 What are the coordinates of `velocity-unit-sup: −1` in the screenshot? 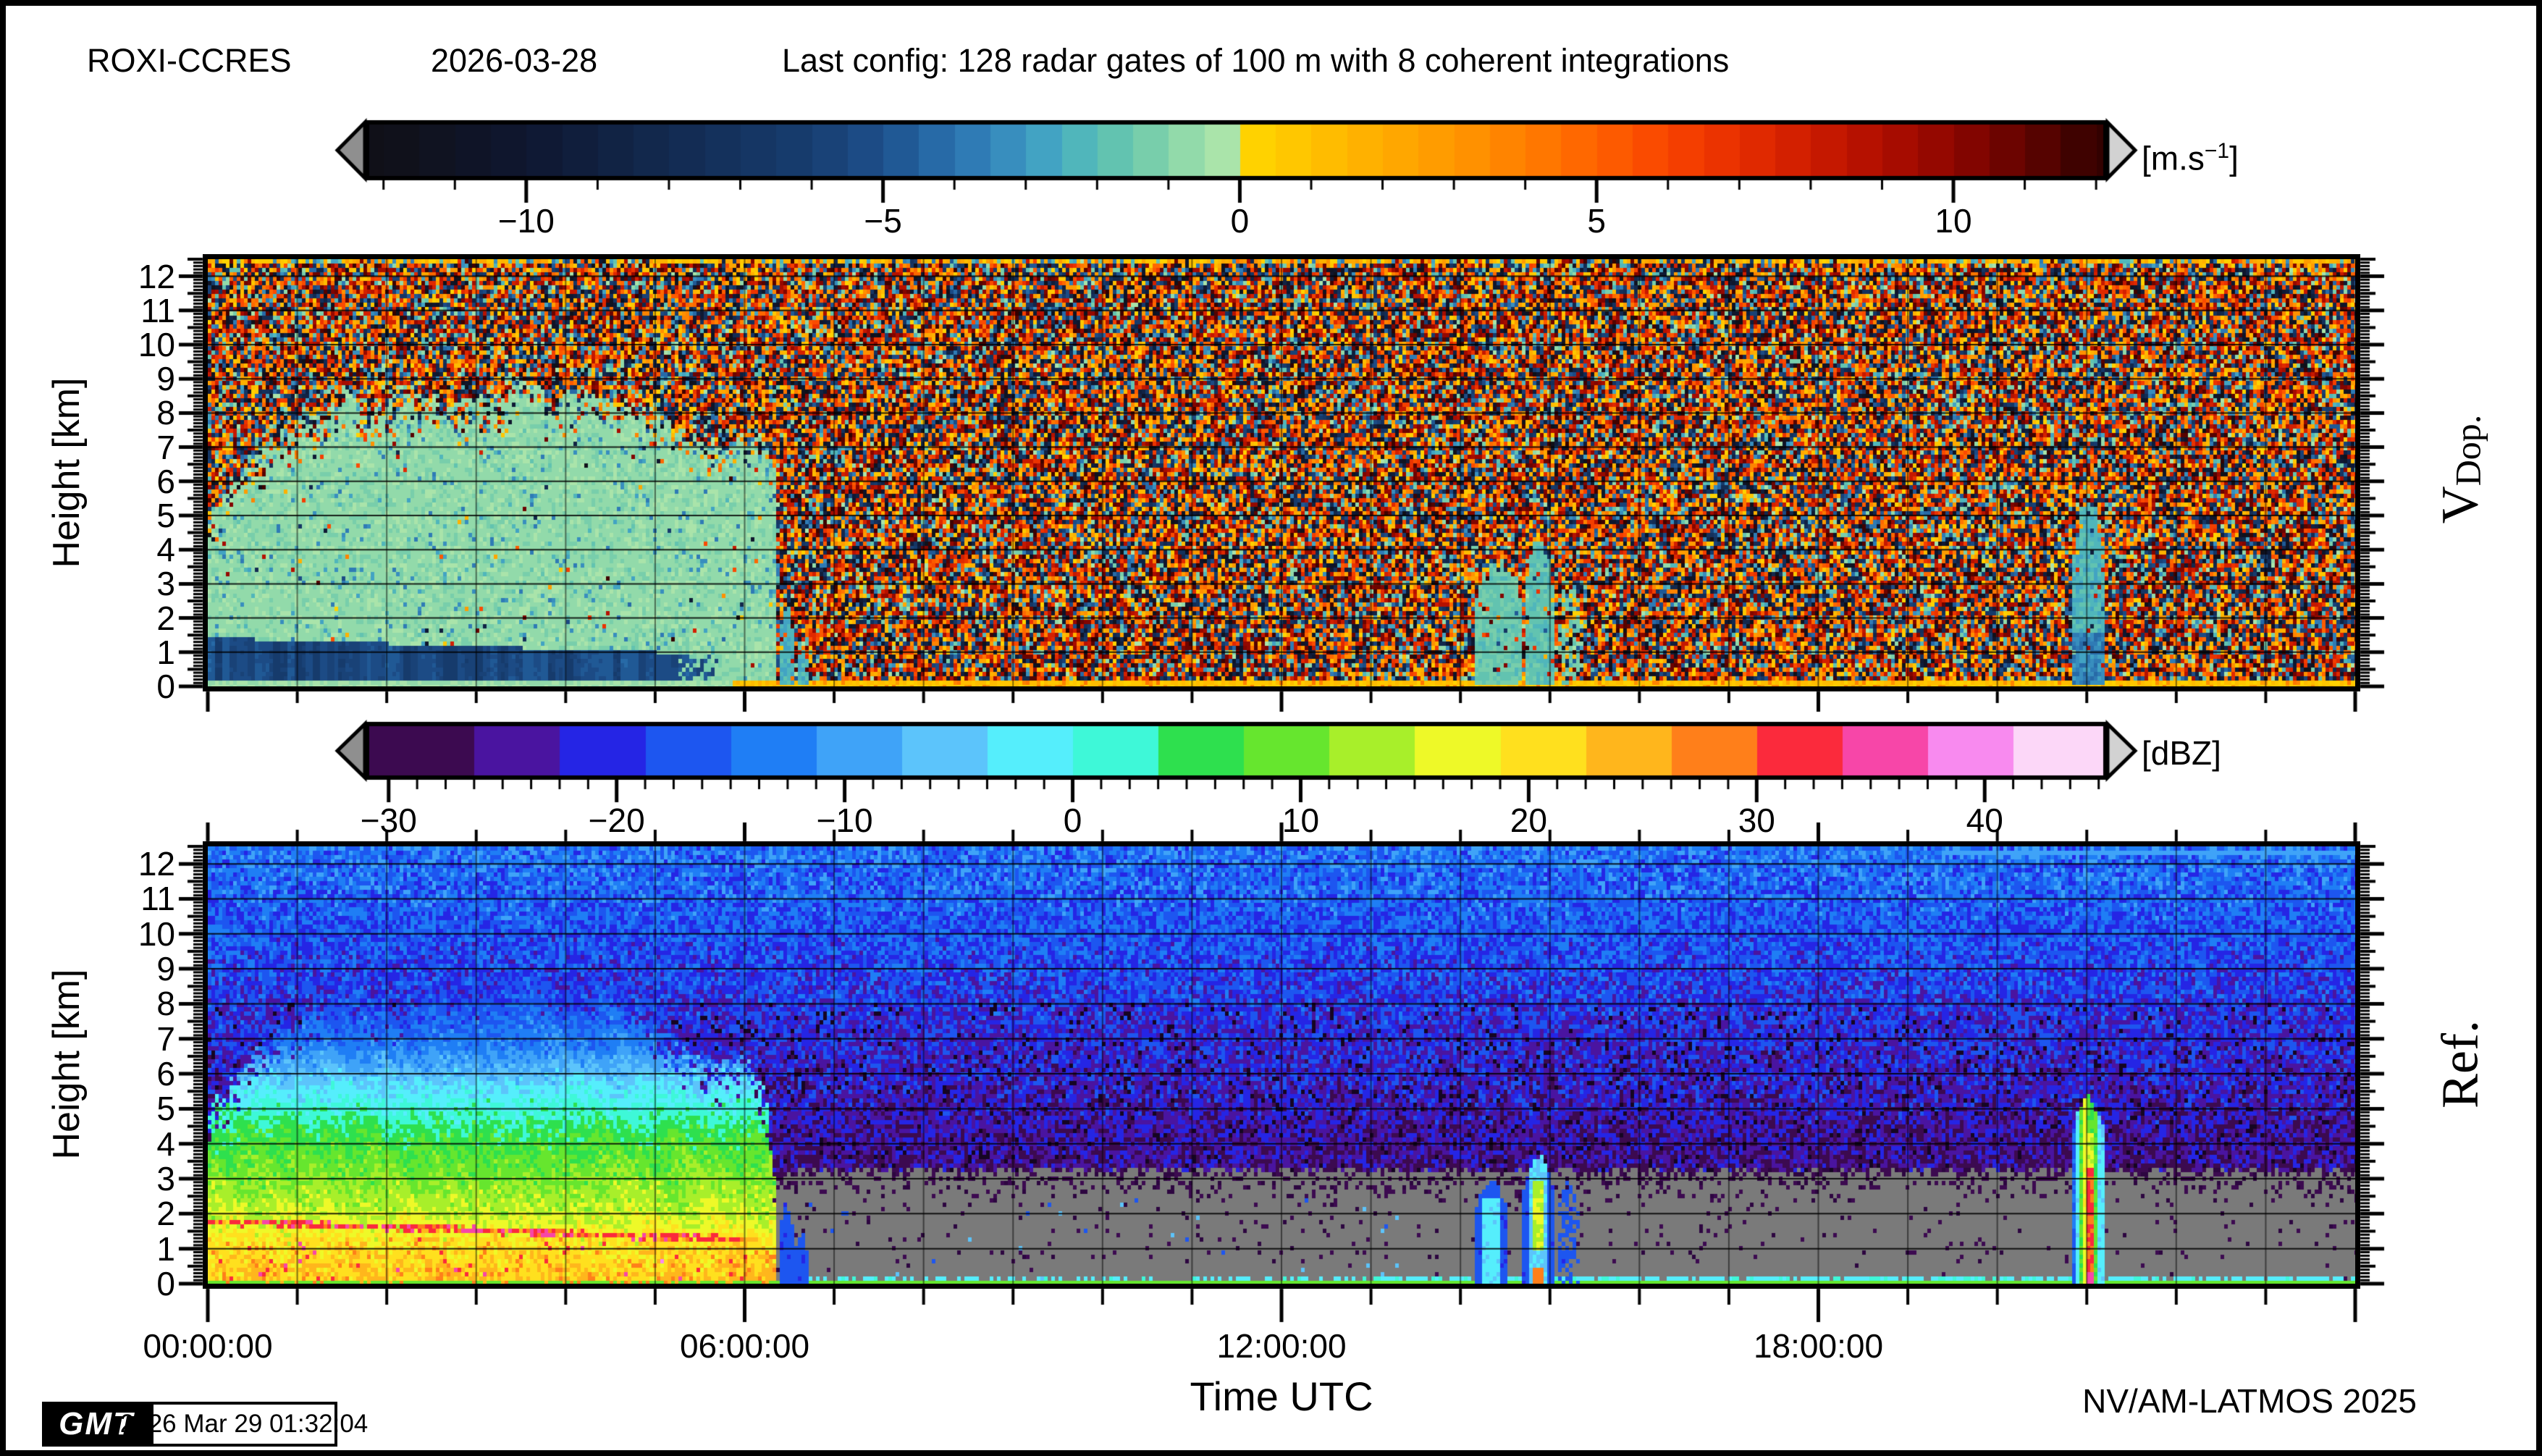 It's located at (2217, 151).